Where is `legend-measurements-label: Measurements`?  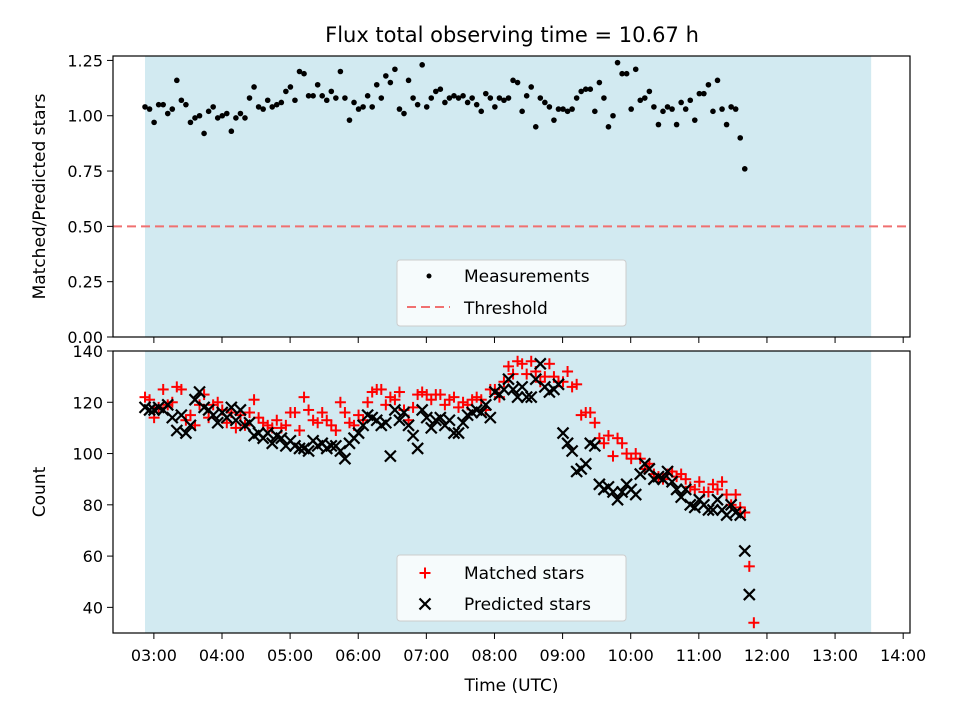 legend-measurements-label: Measurements is located at coordinates (527, 277).